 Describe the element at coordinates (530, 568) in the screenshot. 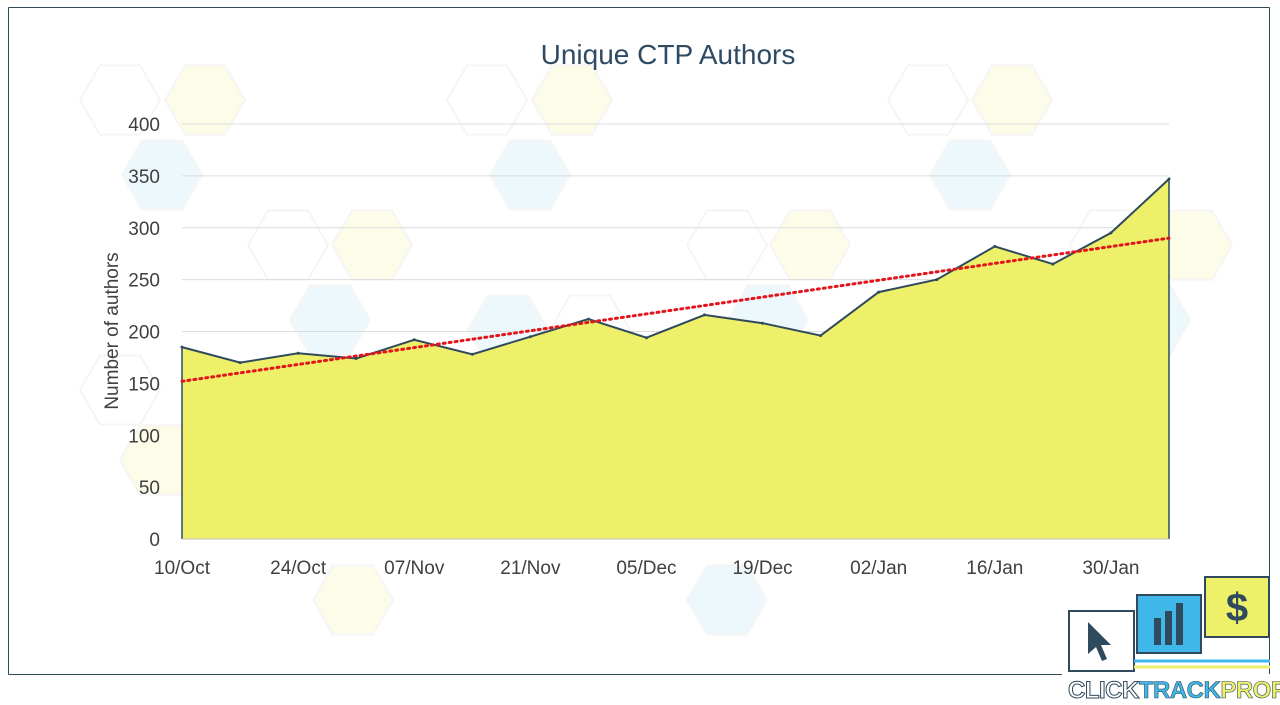

I see `x-tick-label: 21/Nov` at that location.